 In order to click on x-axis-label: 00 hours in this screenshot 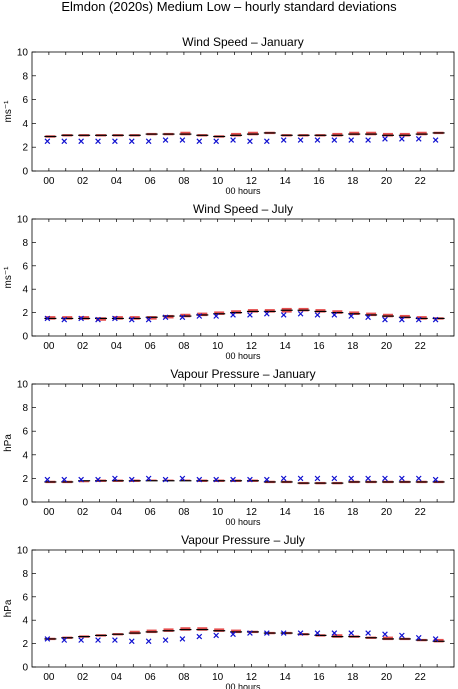, I will do `click(243, 356)`.